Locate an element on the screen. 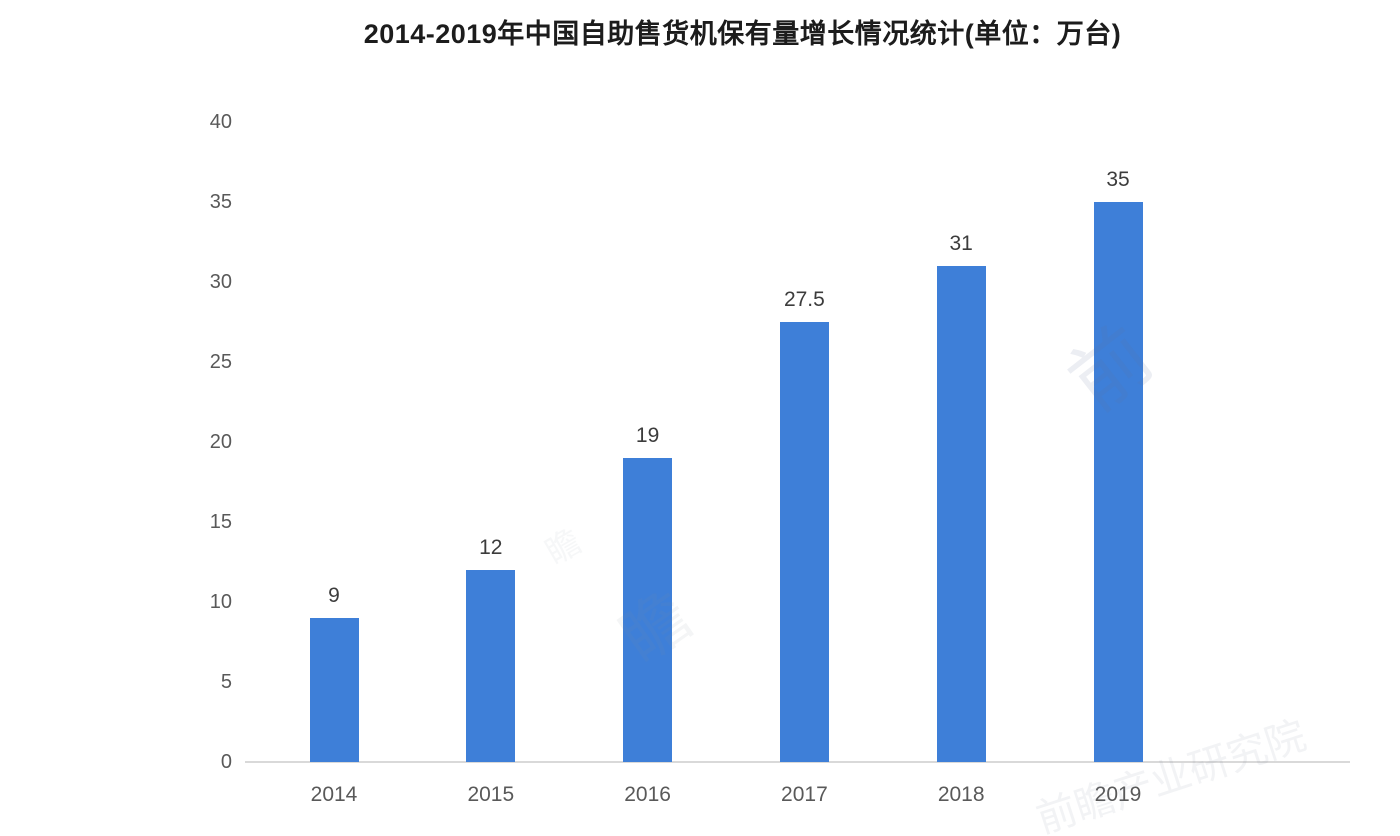  x-axis-tick-label: 2016 is located at coordinates (647, 794).